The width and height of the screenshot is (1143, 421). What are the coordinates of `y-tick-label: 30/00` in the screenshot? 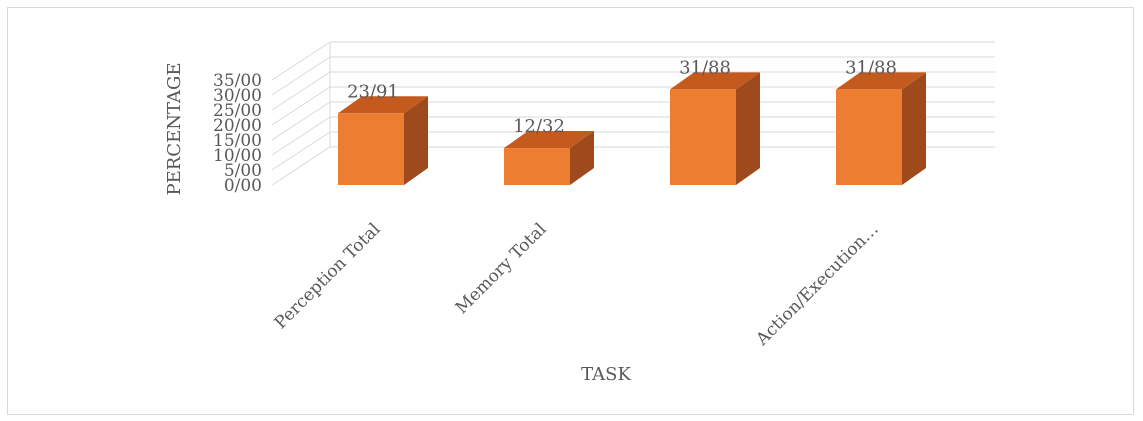 It's located at (237, 96).